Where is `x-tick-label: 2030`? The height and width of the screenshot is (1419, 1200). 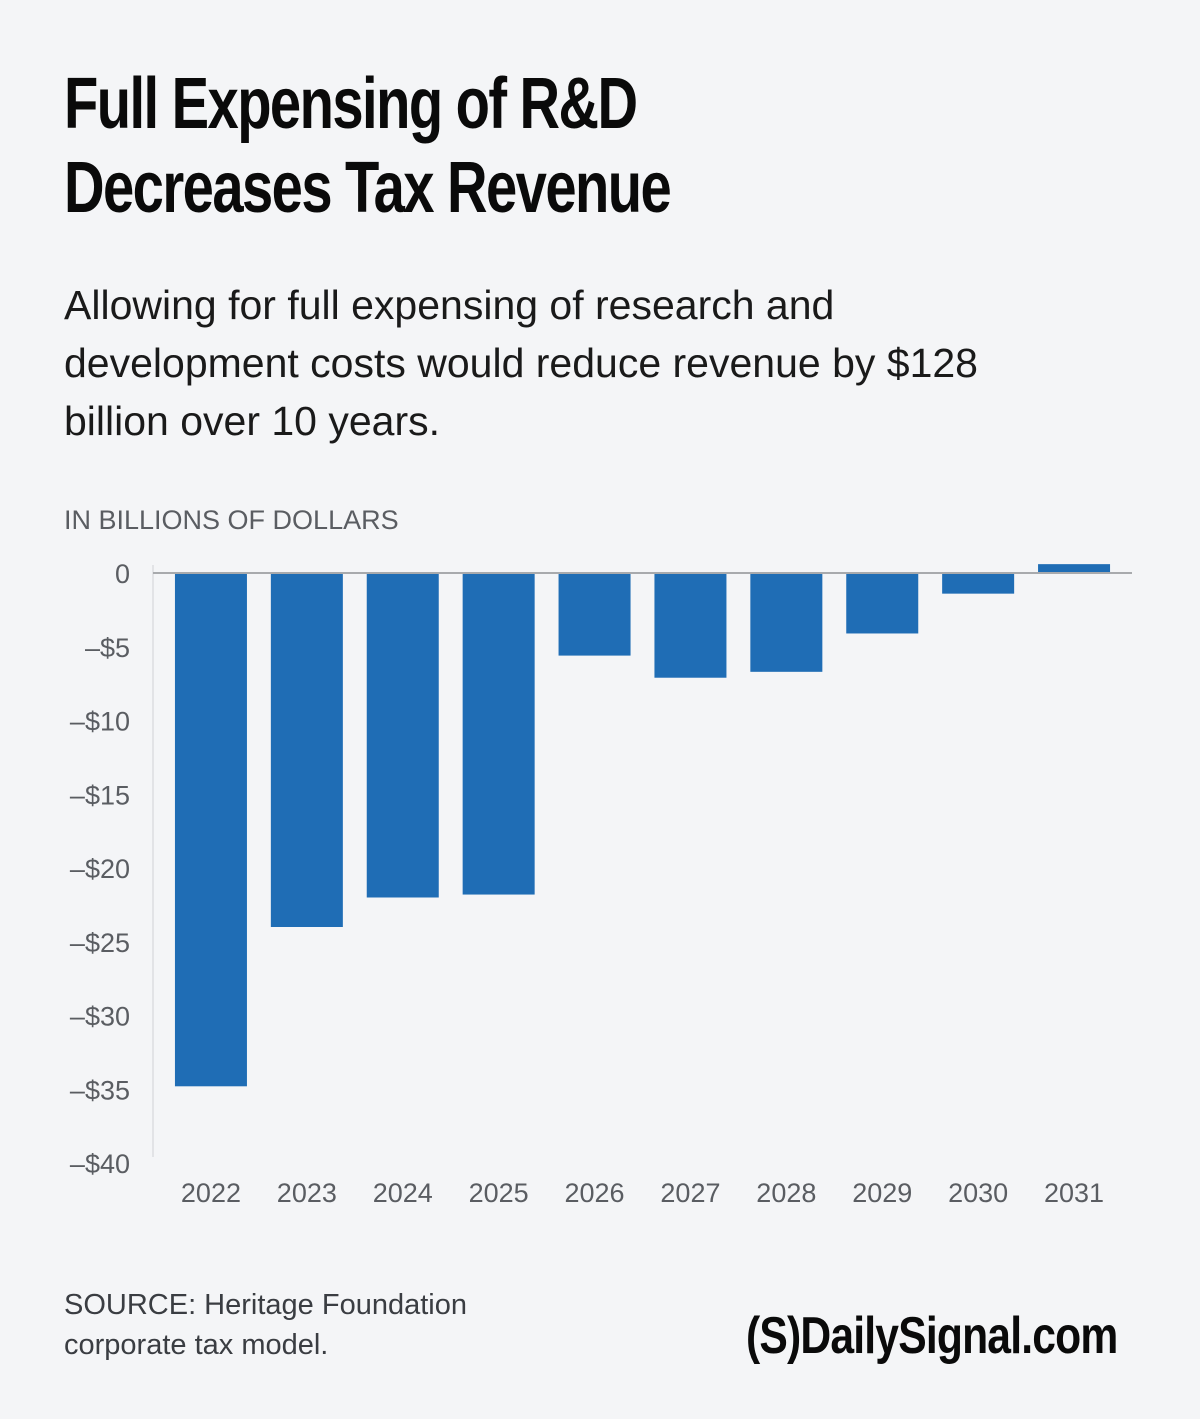
x-tick-label: 2030 is located at coordinates (978, 1193).